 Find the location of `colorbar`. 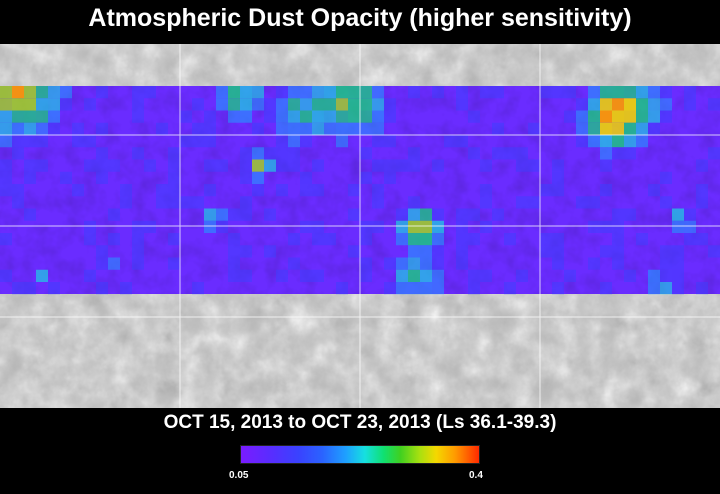

colorbar is located at coordinates (360, 454).